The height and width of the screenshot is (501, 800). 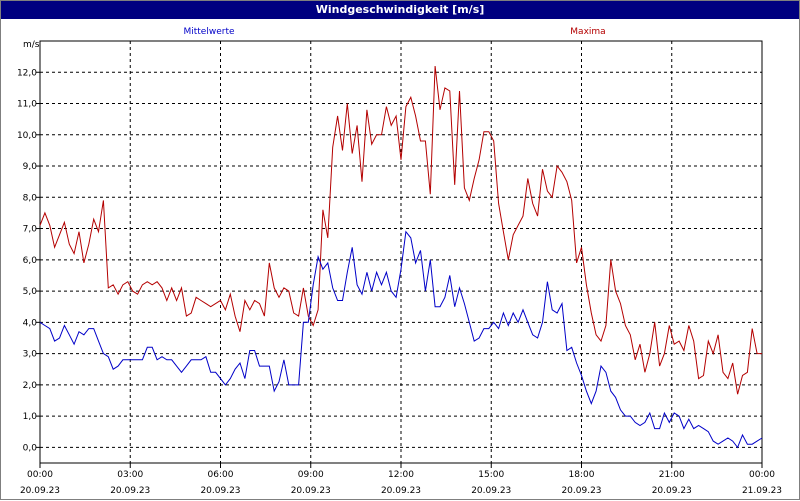 I want to click on y-tick-label: 3,0, so click(x=30, y=355).